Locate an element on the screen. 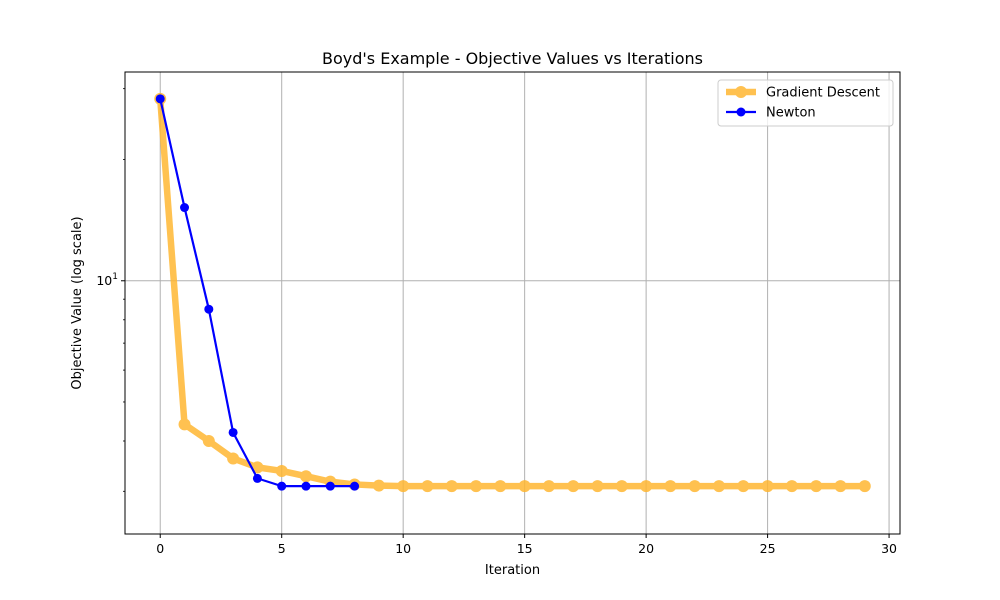 The image size is (1000, 600). legend-label: Newton is located at coordinates (791, 113).